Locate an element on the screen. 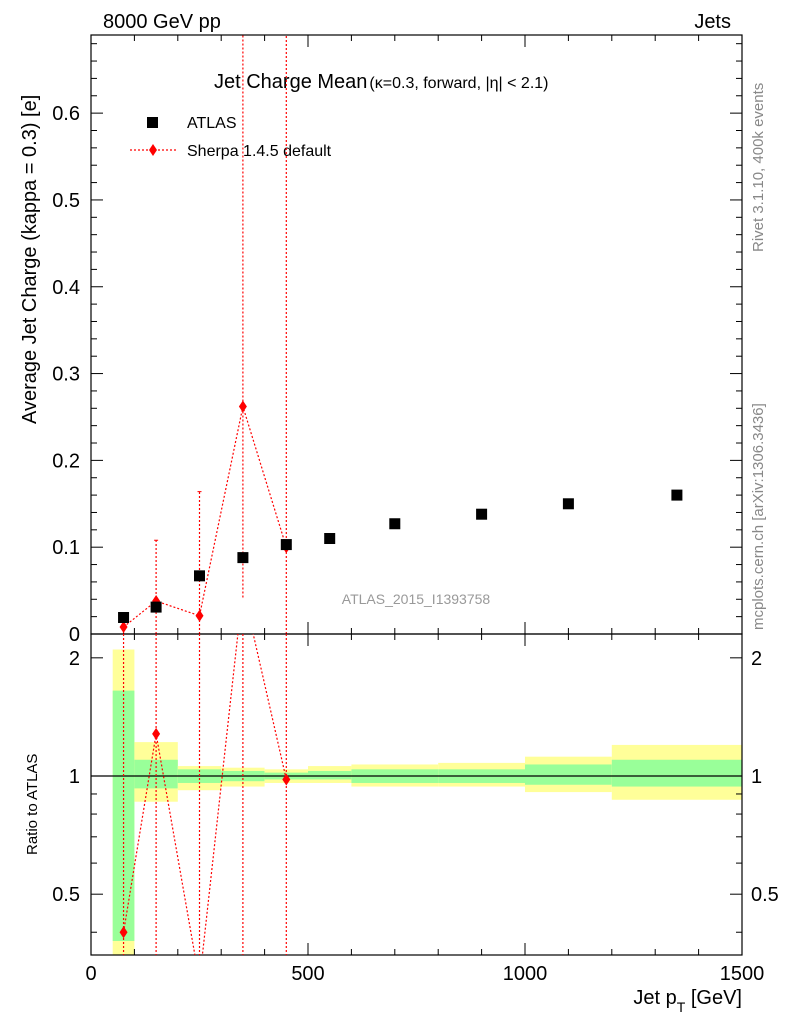 The image size is (786, 1024). legend: ATLAS Sherpa 1.4.5 default is located at coordinates (231, 137).